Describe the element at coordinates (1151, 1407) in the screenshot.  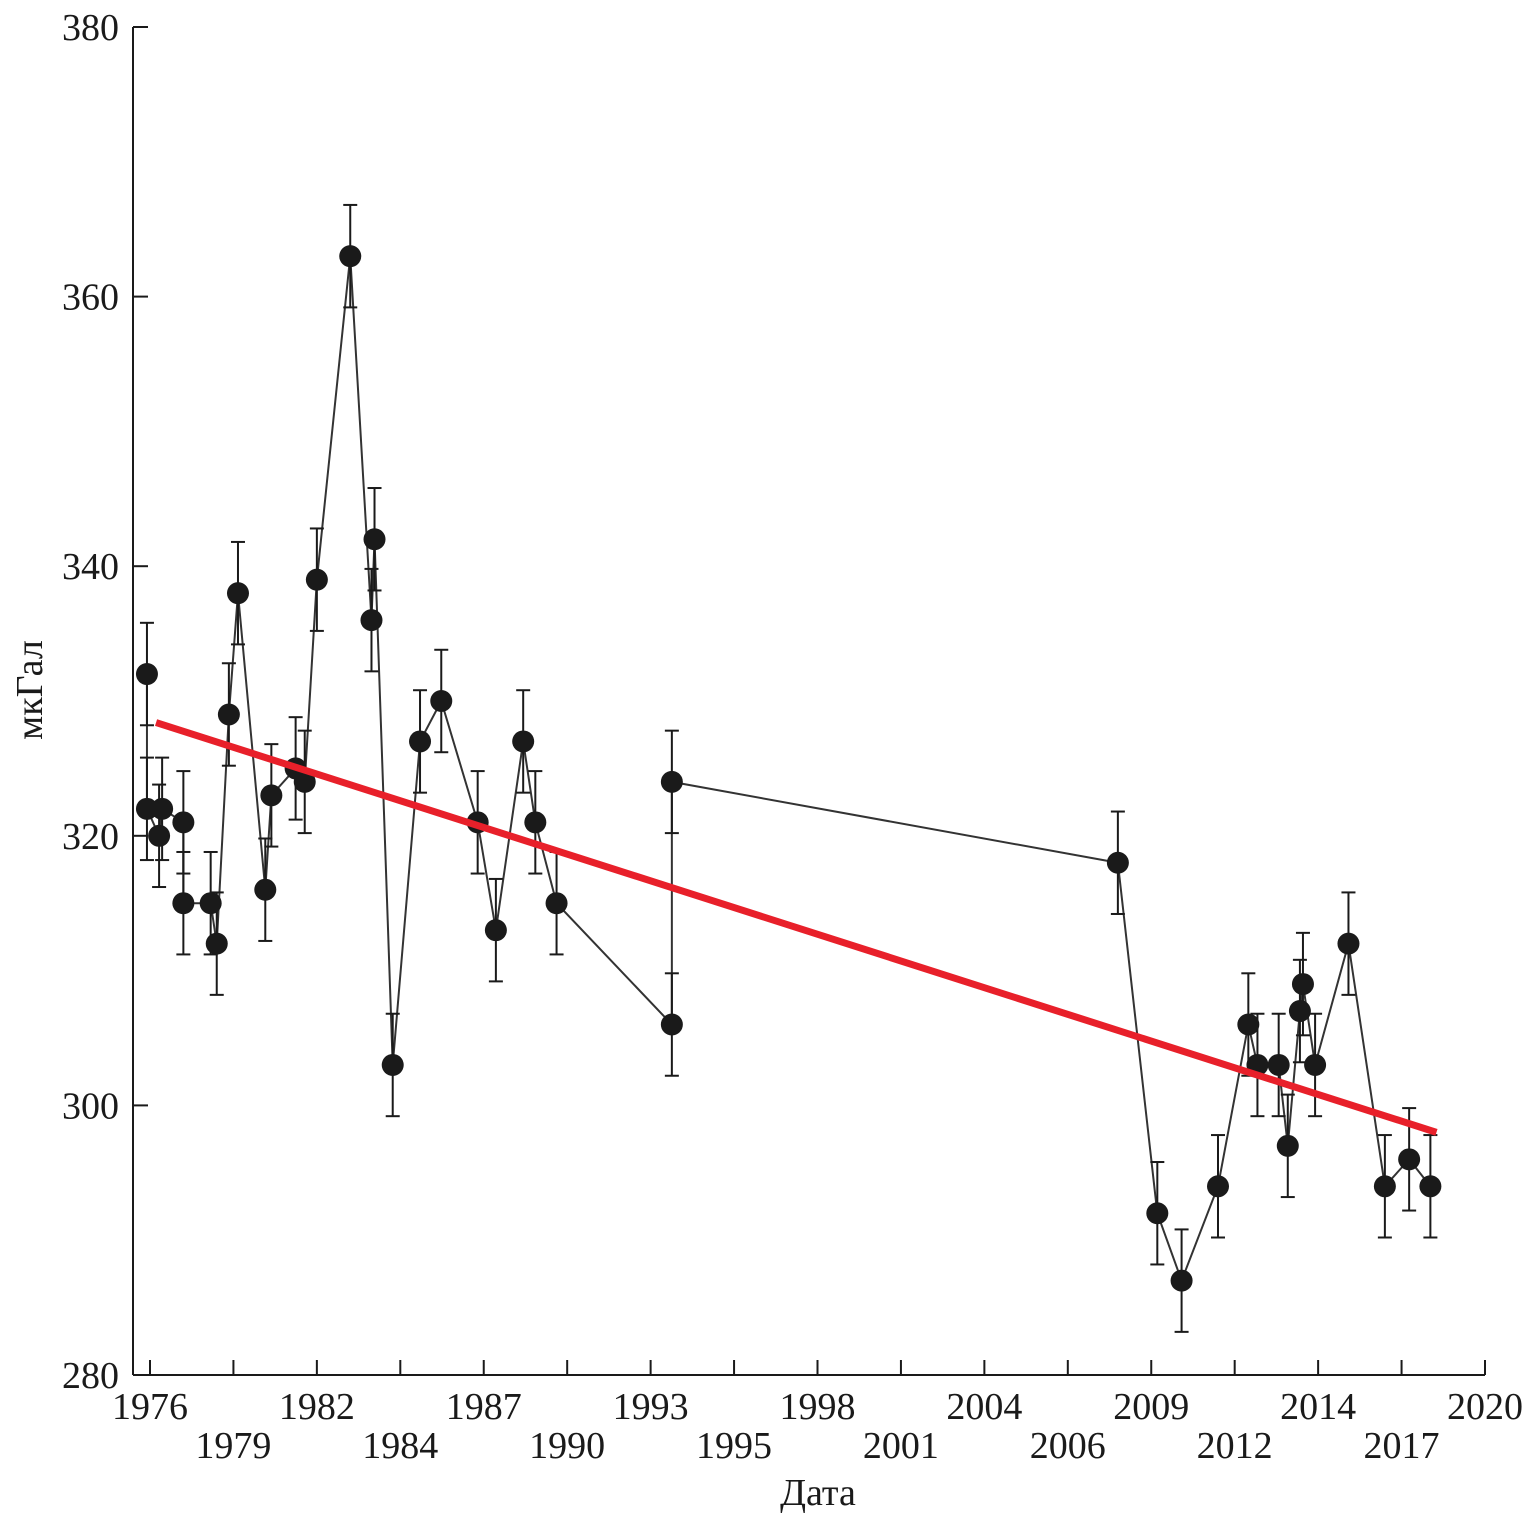
I see `x-tick-label: 2009` at that location.